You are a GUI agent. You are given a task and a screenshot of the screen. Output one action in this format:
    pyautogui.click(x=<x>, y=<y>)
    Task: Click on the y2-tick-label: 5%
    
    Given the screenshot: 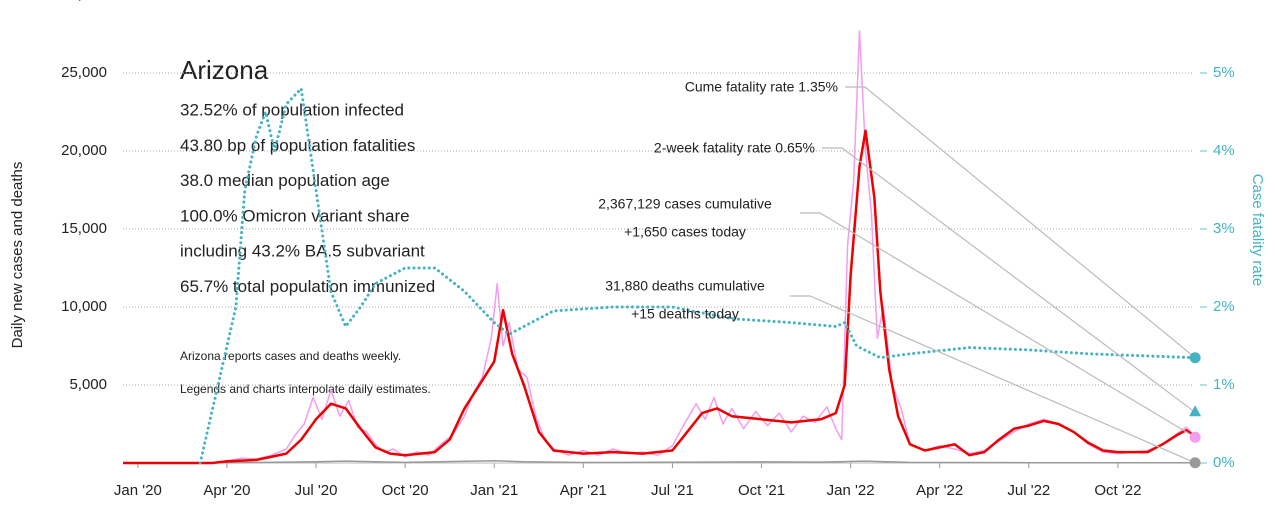 What is the action you would take?
    pyautogui.click(x=1224, y=72)
    